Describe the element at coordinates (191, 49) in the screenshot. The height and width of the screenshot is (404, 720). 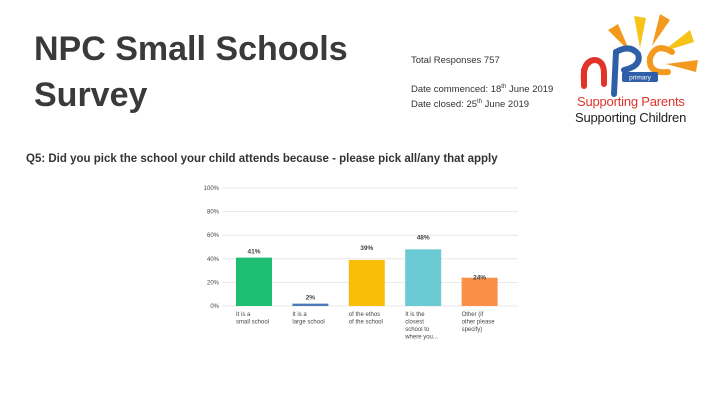
I see `title-line-1: NPC Small Schools` at that location.